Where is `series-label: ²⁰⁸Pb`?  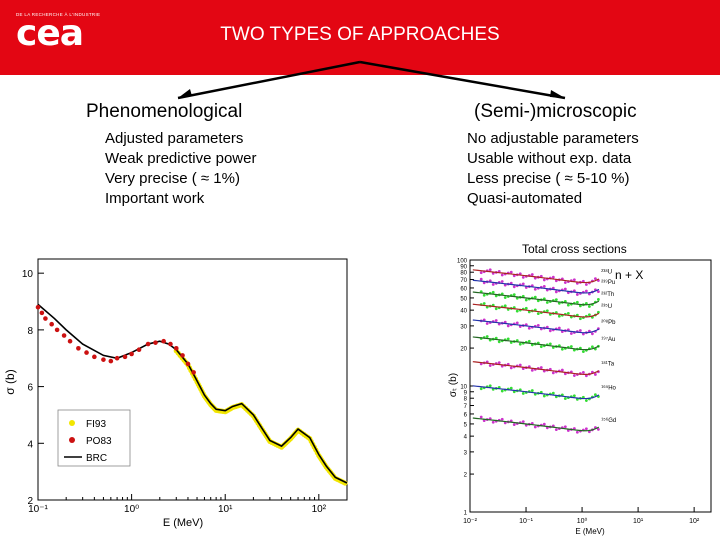 series-label: ²⁰⁸Pb is located at coordinates (608, 322).